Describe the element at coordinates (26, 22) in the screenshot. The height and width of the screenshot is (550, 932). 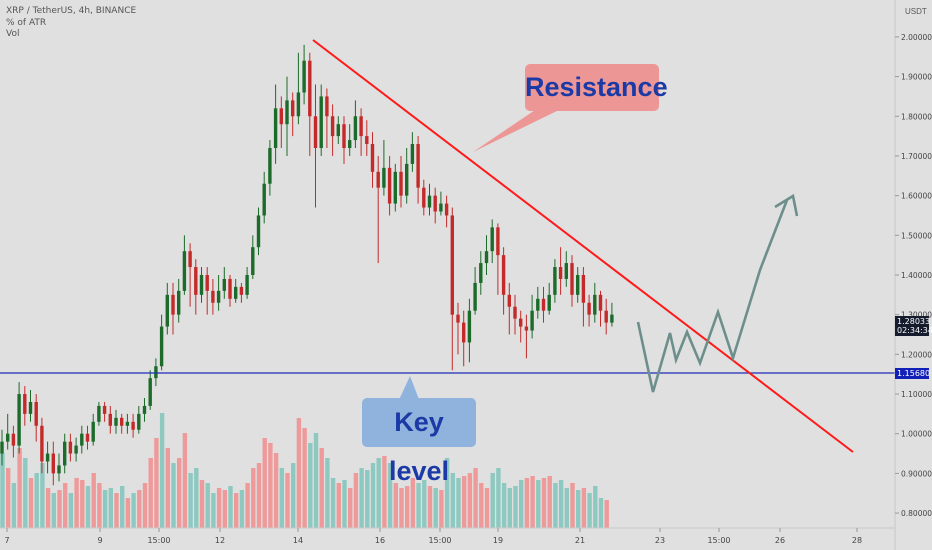
I see `atr-indicator-label: % of ATR` at that location.